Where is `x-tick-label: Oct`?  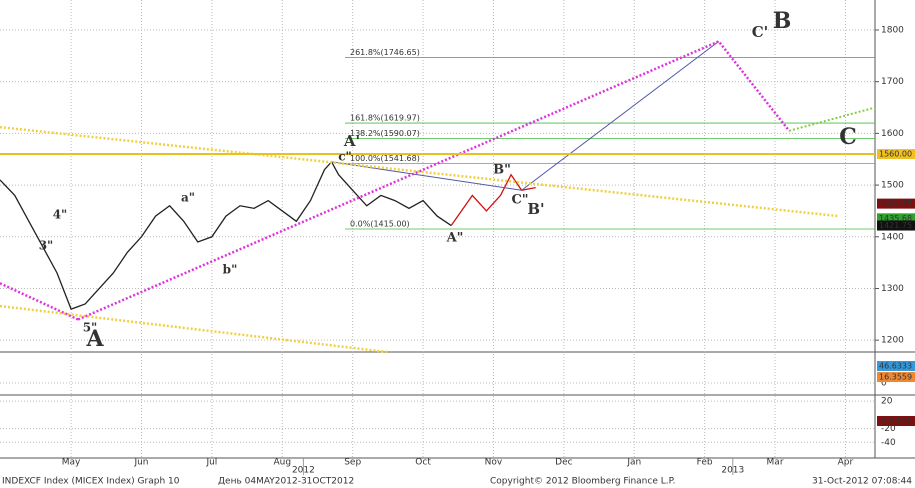 x-tick-label: Oct is located at coordinates (423, 463).